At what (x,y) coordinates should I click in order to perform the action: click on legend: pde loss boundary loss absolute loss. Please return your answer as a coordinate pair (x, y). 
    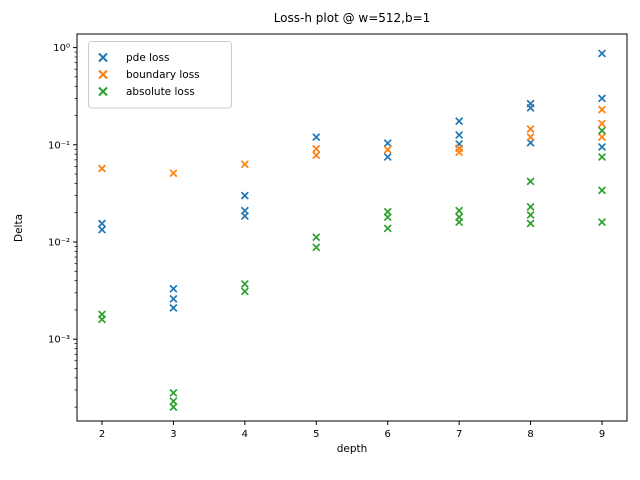
    Looking at the image, I should click on (160, 75).